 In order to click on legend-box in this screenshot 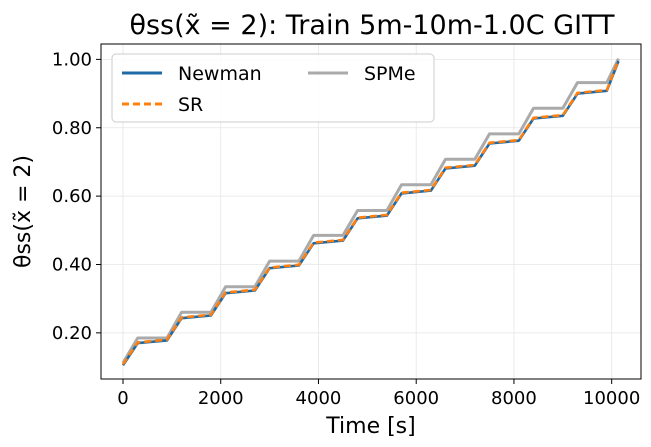, I will do `click(273, 88)`.